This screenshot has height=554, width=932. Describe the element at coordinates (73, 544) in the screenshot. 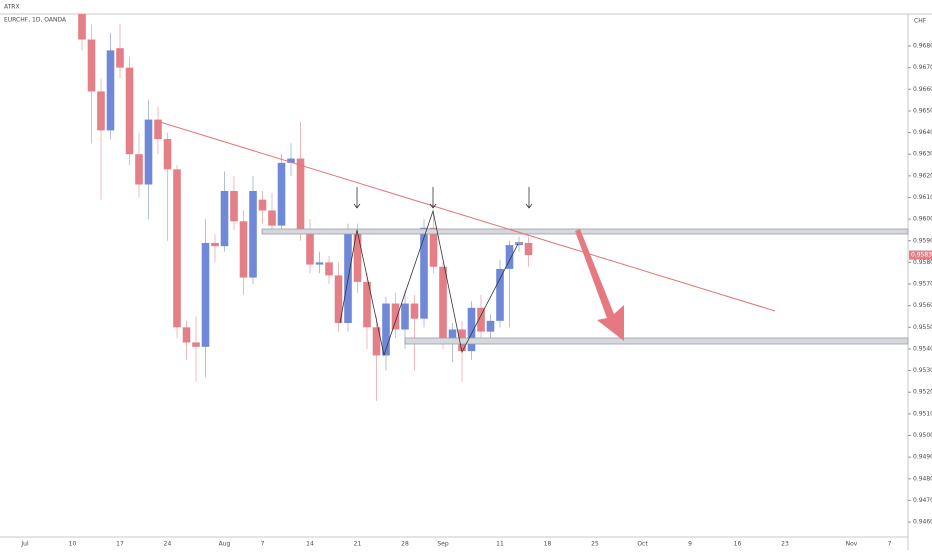

I see `x-tick-label: 10` at that location.